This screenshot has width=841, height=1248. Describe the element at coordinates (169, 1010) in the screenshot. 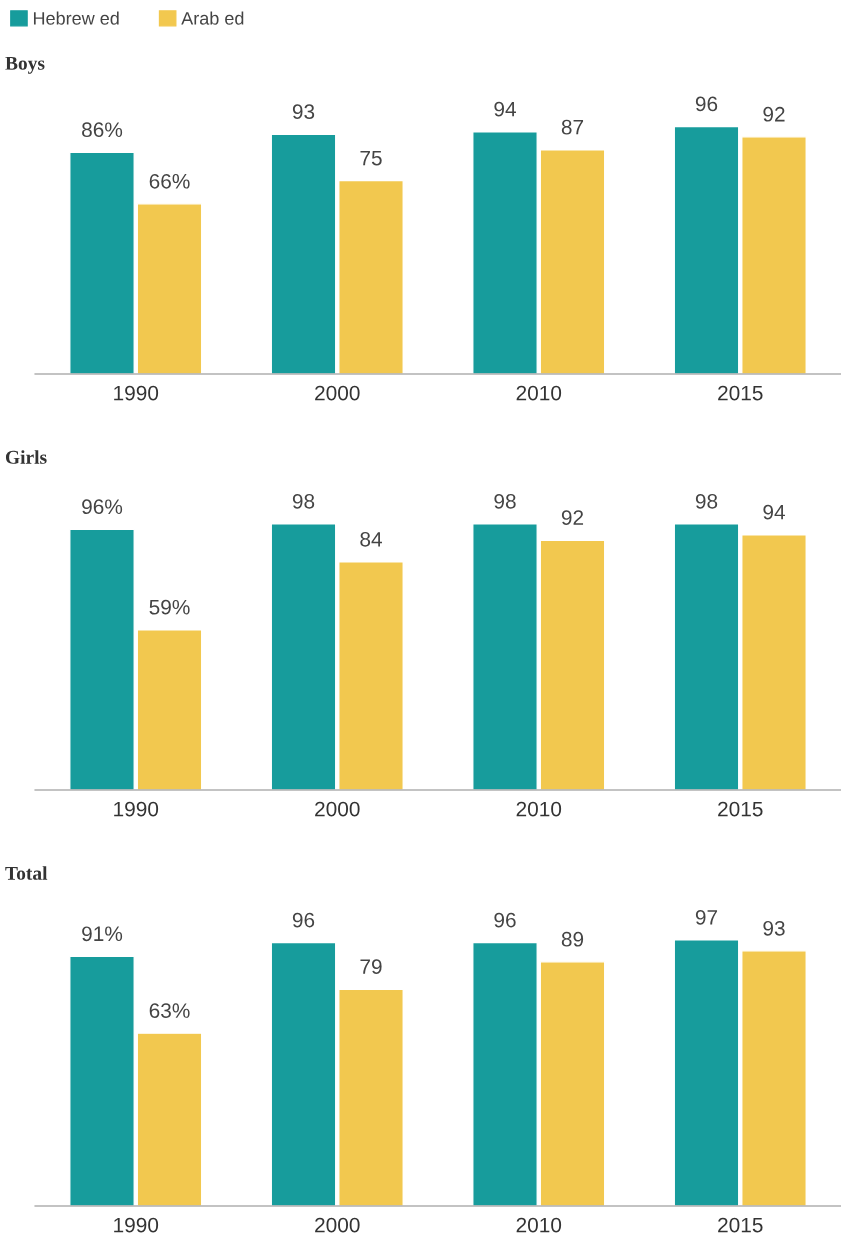

I see `data-label: 63%` at that location.